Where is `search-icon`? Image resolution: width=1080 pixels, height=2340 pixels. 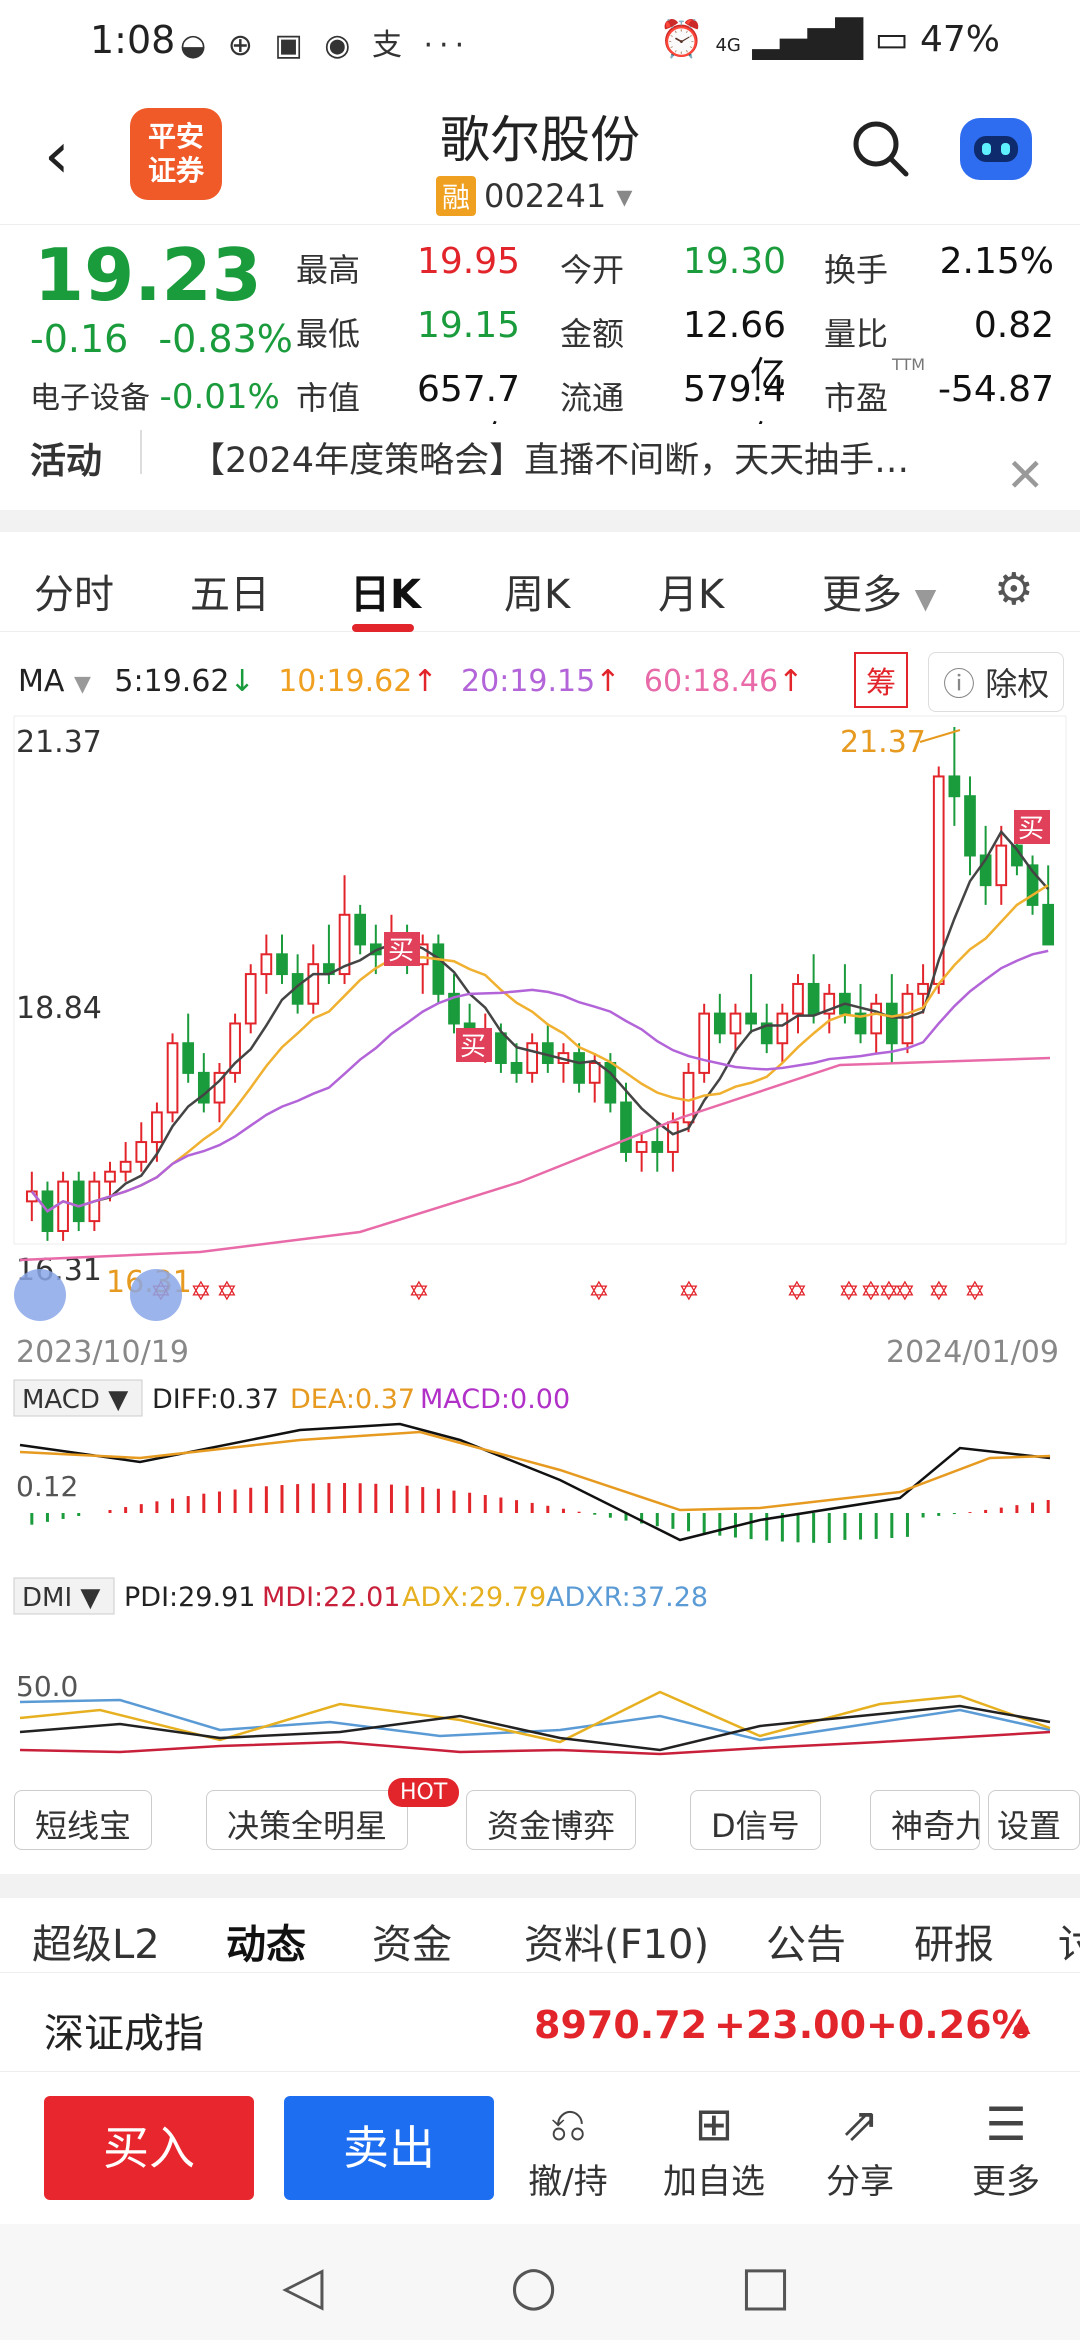 search-icon is located at coordinates (881, 149).